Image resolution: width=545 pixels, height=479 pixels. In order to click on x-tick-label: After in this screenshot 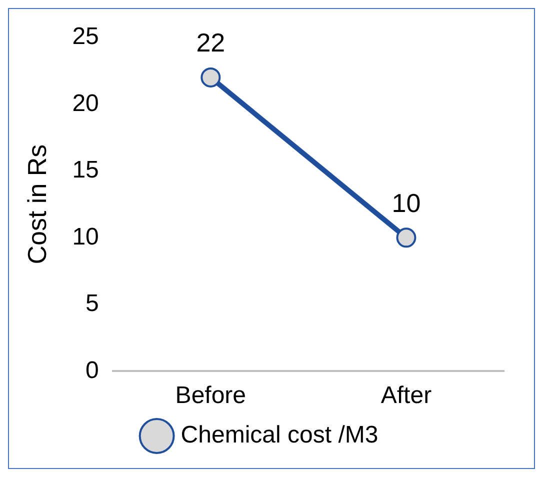, I will do `click(406, 396)`.